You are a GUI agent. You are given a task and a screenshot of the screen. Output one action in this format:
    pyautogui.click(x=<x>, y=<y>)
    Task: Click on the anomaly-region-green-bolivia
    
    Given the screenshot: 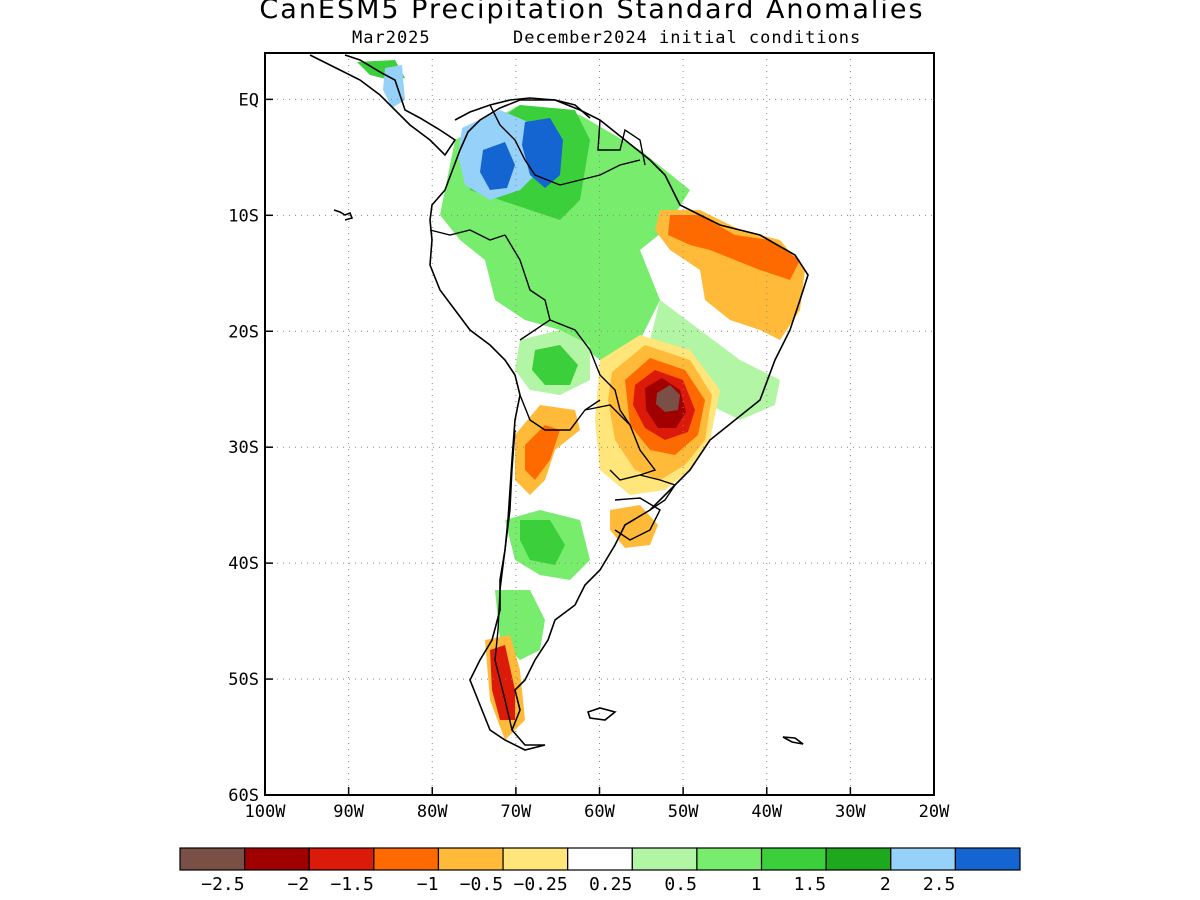 What is the action you would take?
    pyautogui.click(x=555, y=365)
    